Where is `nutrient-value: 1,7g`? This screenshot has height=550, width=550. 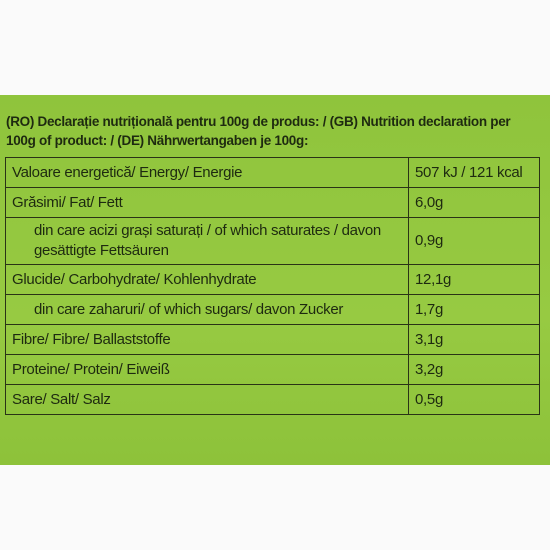 nutrient-value: 1,7g is located at coordinates (474, 309).